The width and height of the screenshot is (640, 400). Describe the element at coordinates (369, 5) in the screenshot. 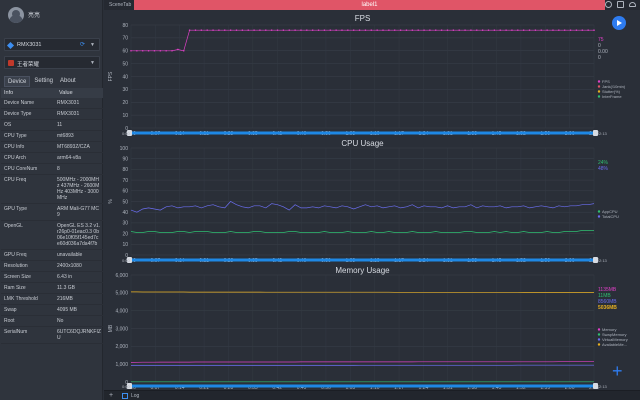

I see `label-bar: label1` at that location.